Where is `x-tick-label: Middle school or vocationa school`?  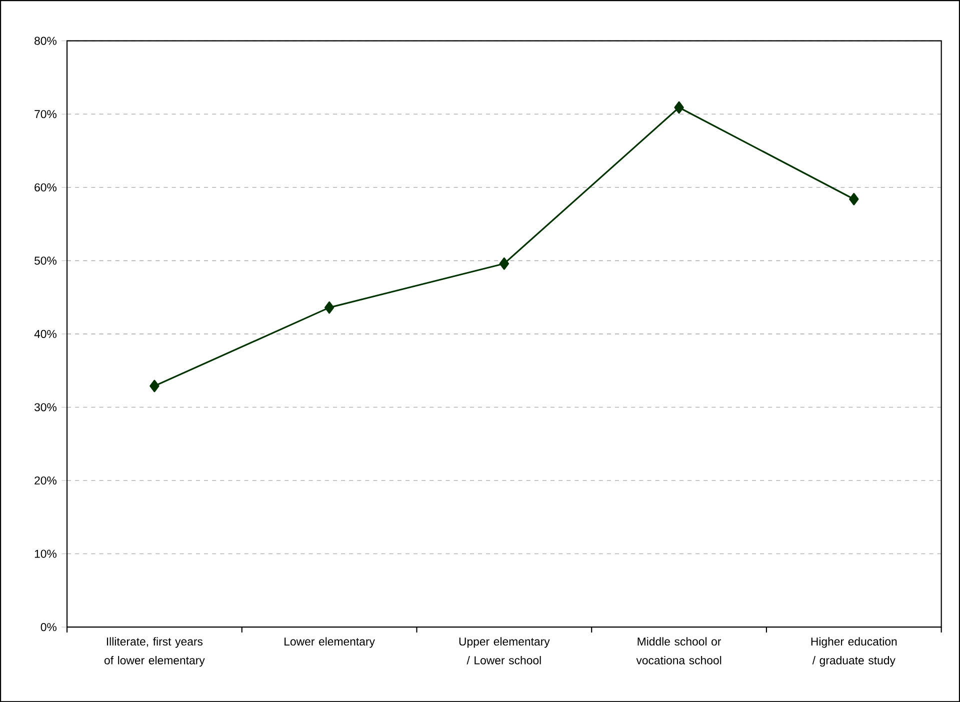 x-tick-label: Middle school or vocationa school is located at coordinates (679, 650).